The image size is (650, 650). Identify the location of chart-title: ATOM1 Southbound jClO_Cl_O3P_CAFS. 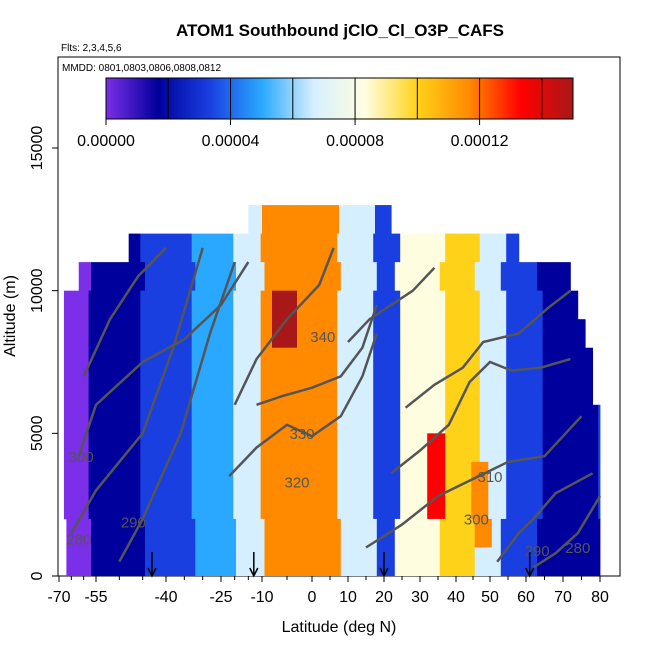
(340, 30).